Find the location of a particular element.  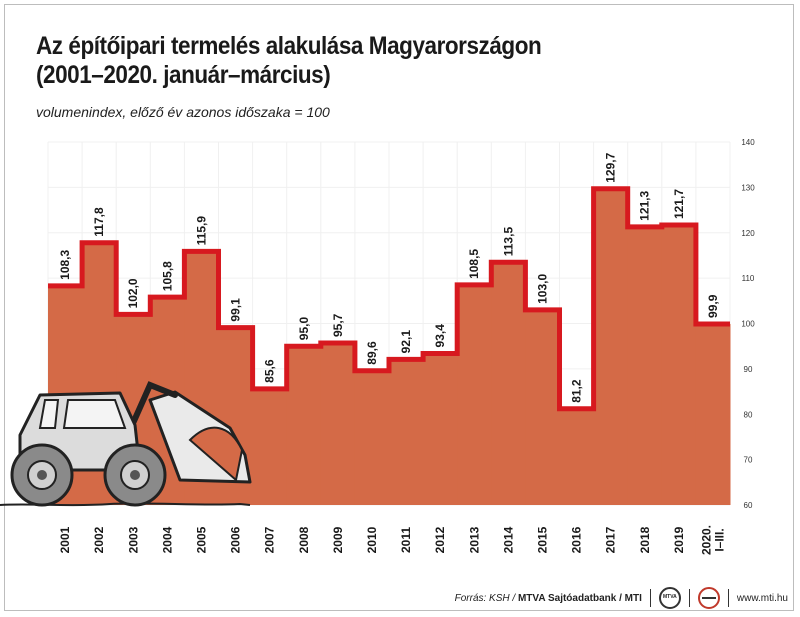

x-tick-label: 2009 is located at coordinates (338, 539).